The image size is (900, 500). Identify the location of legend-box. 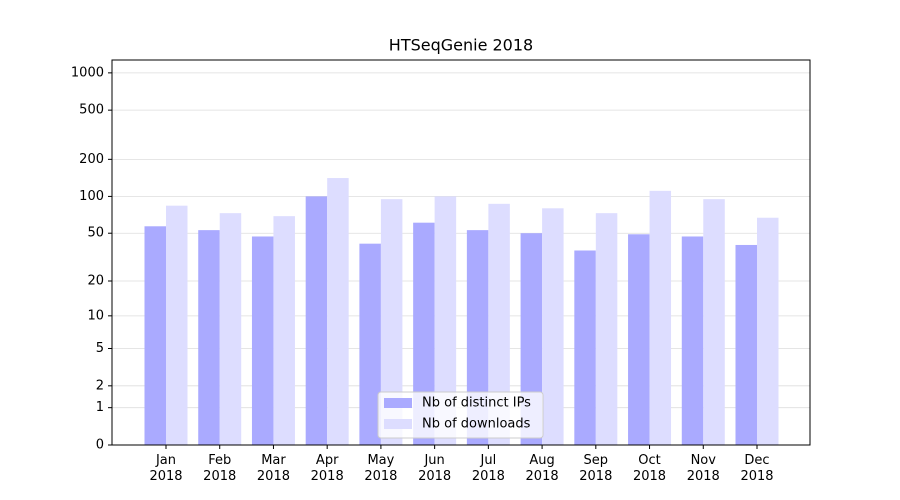
(460, 415).